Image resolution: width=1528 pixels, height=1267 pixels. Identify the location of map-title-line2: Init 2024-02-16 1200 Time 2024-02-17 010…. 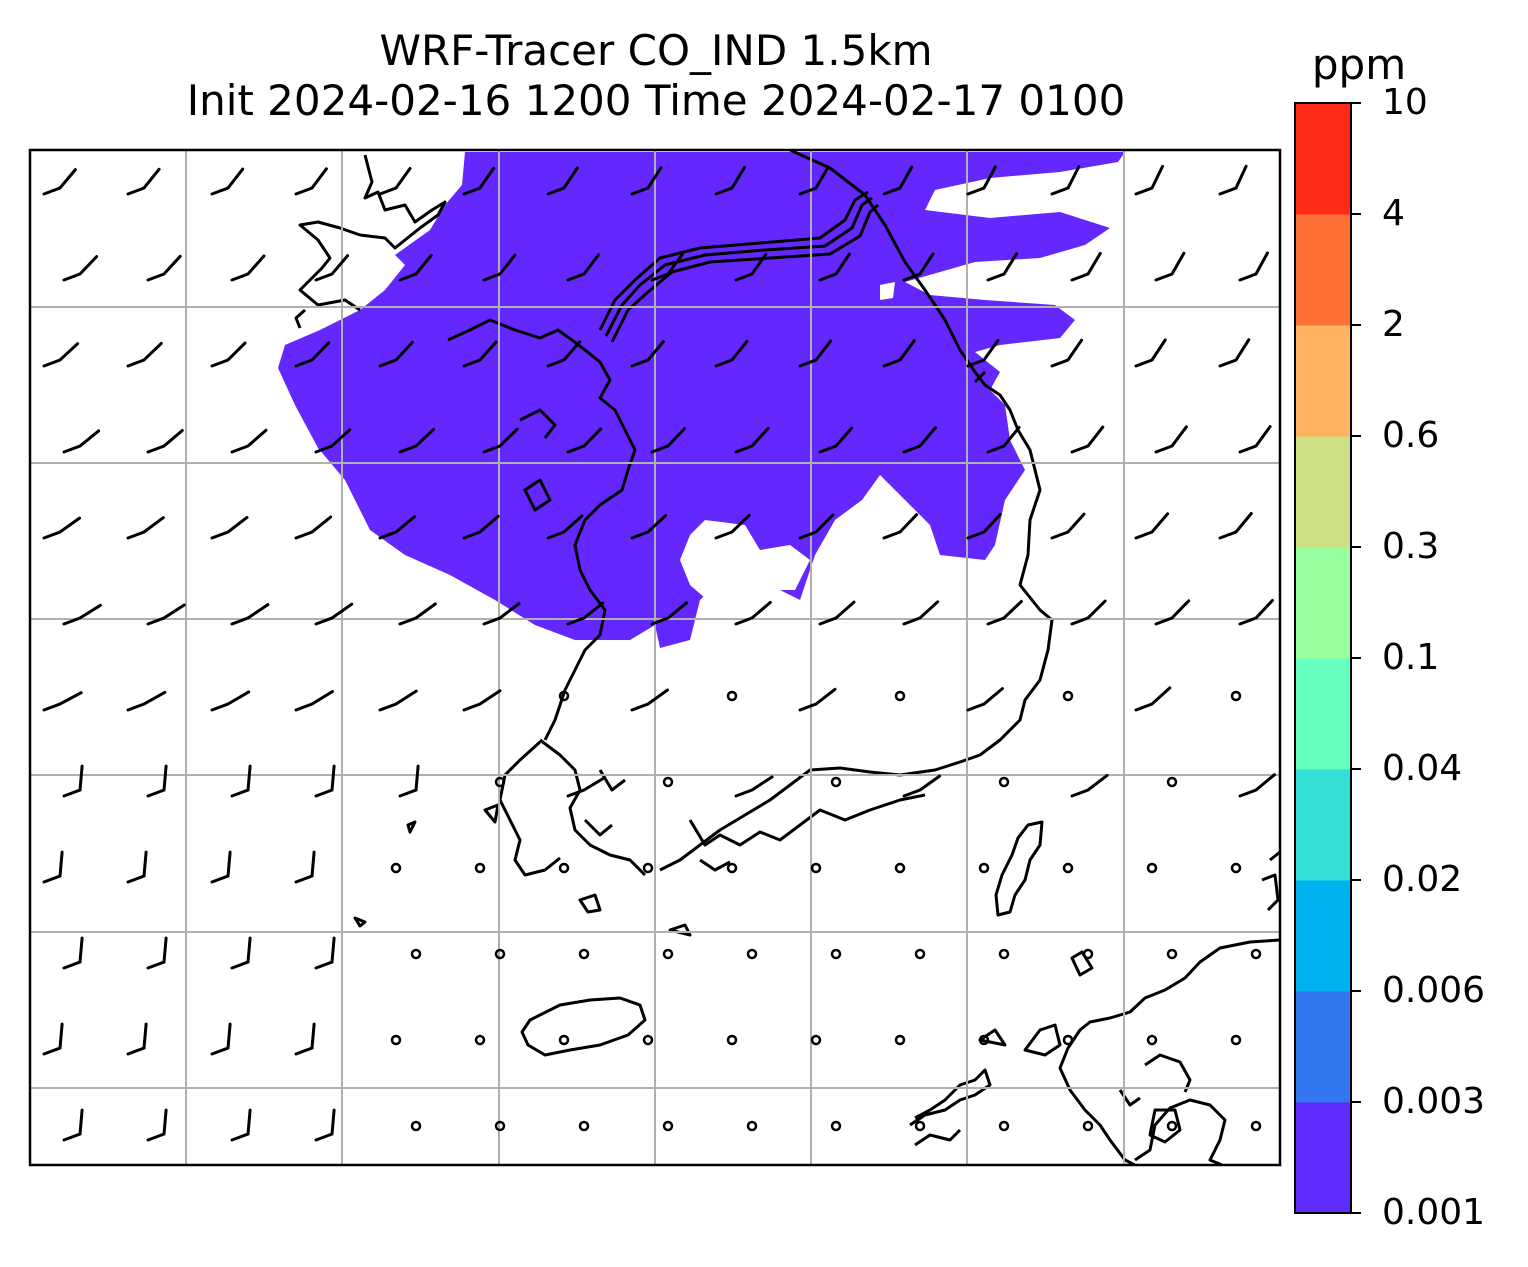
(656, 100).